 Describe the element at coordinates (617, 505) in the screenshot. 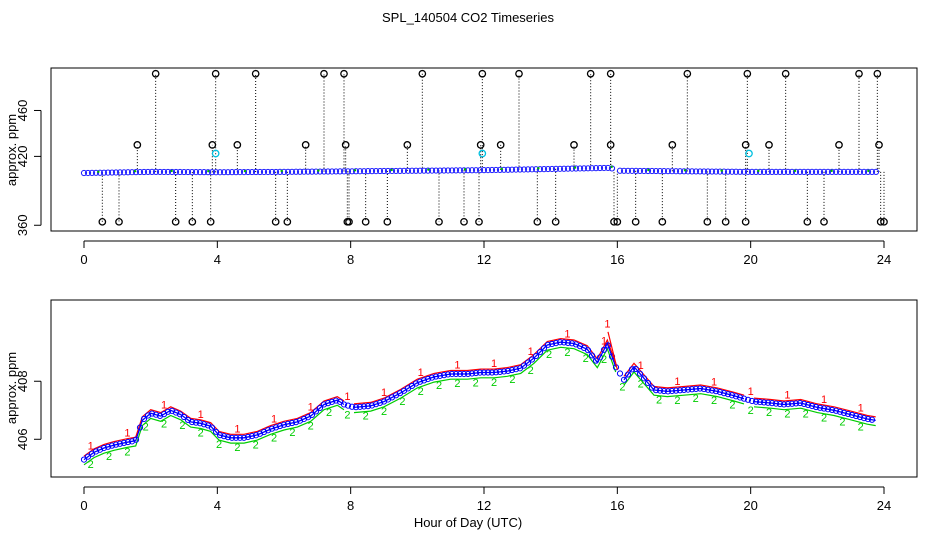

I see `bottom-x-tick-label: 16` at that location.